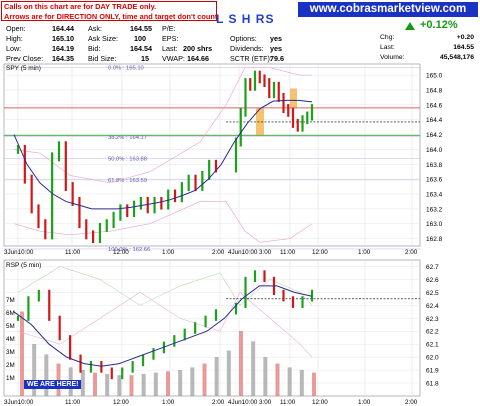 This screenshot has height=406, width=480. I want to click on rsp-ytick-label: 62.2, so click(432, 332).